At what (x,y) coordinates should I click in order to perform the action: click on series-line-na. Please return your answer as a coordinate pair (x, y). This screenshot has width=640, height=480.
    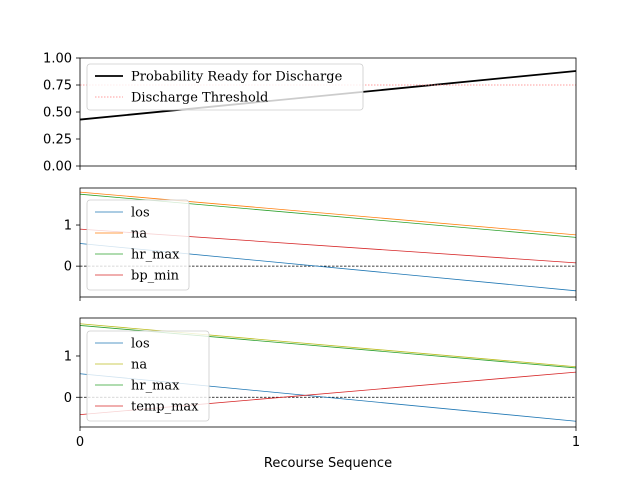
    Looking at the image, I should click on (328, 213).